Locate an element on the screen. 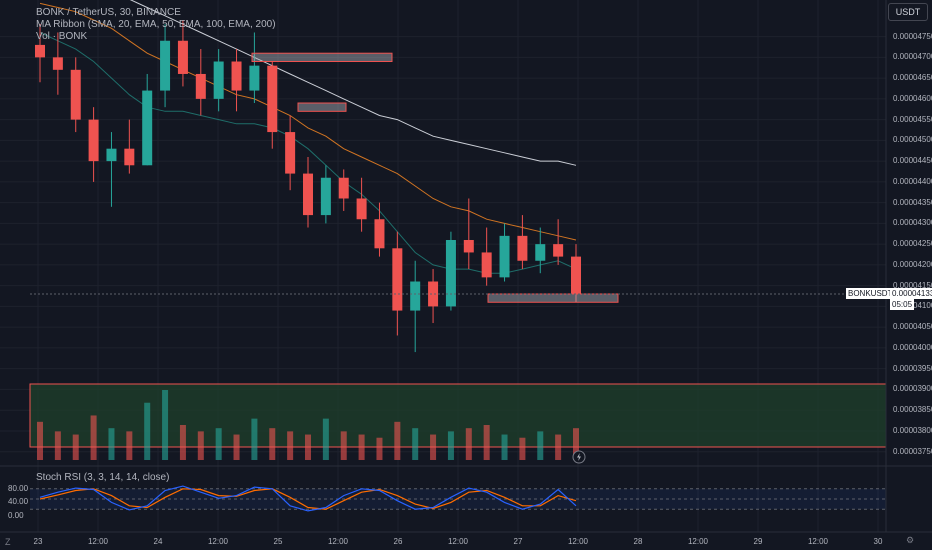 The image size is (932, 550). auto-scale-toggle: Z is located at coordinates (8, 542).